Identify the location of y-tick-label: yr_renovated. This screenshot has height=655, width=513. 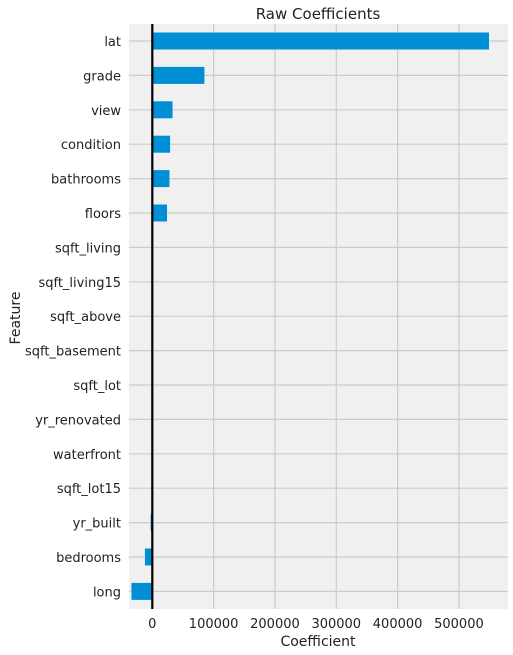
(78, 420).